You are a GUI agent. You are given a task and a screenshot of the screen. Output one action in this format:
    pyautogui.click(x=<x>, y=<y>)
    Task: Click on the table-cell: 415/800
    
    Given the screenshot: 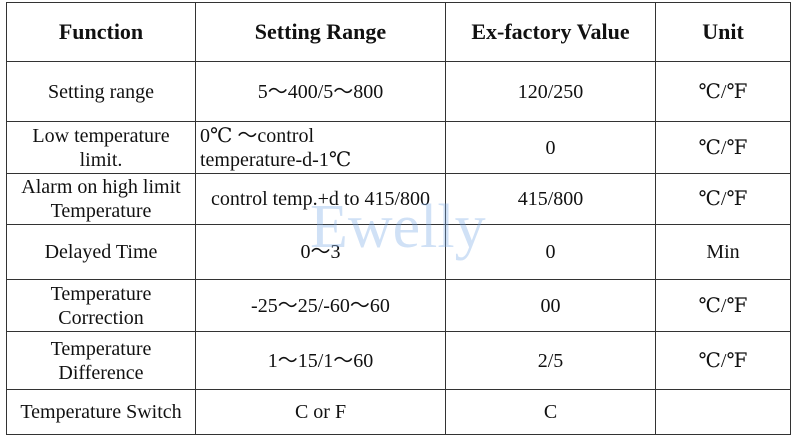 What is the action you would take?
    pyautogui.click(x=550, y=199)
    